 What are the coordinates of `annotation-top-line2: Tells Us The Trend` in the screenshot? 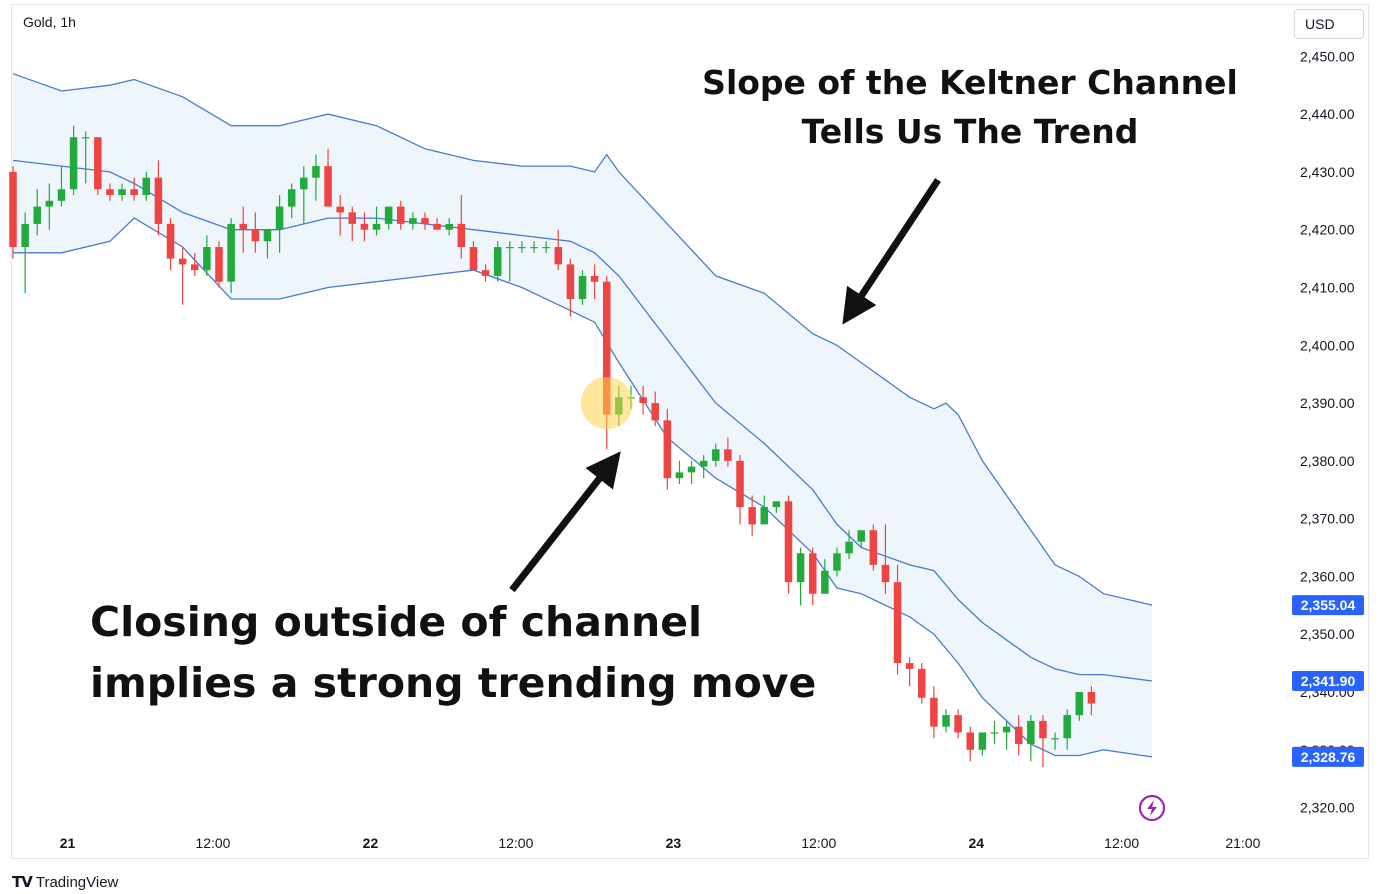 It's located at (970, 131).